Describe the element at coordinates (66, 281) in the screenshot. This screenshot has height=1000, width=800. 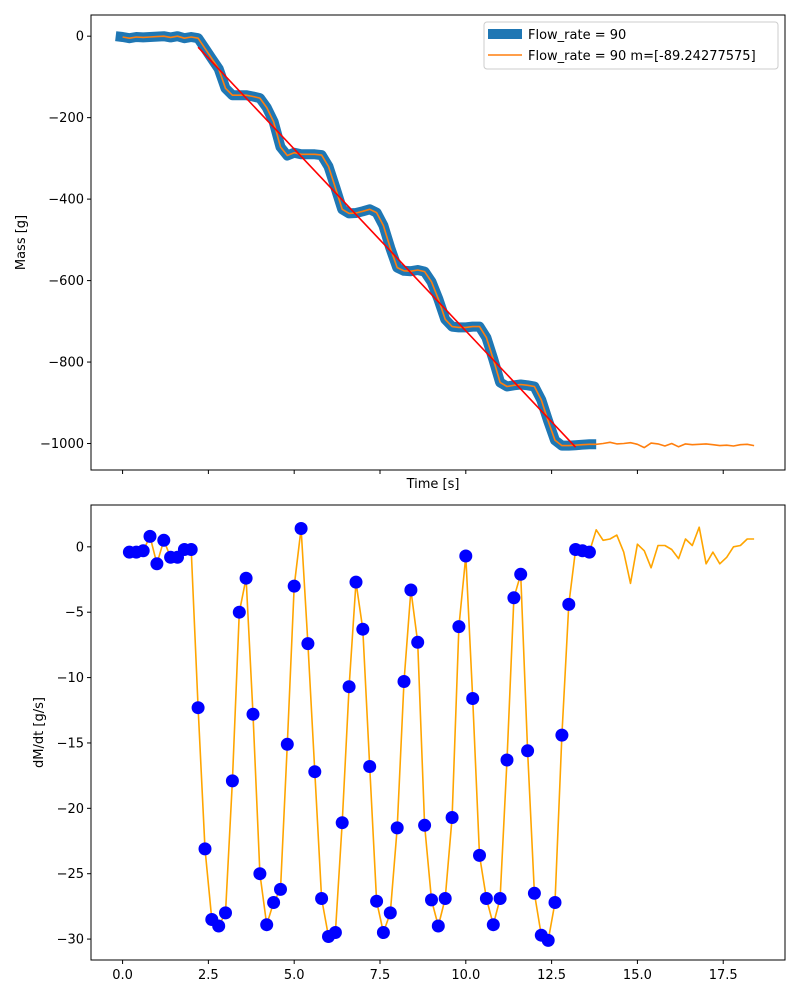
I see `y-tick-label: −600` at that location.